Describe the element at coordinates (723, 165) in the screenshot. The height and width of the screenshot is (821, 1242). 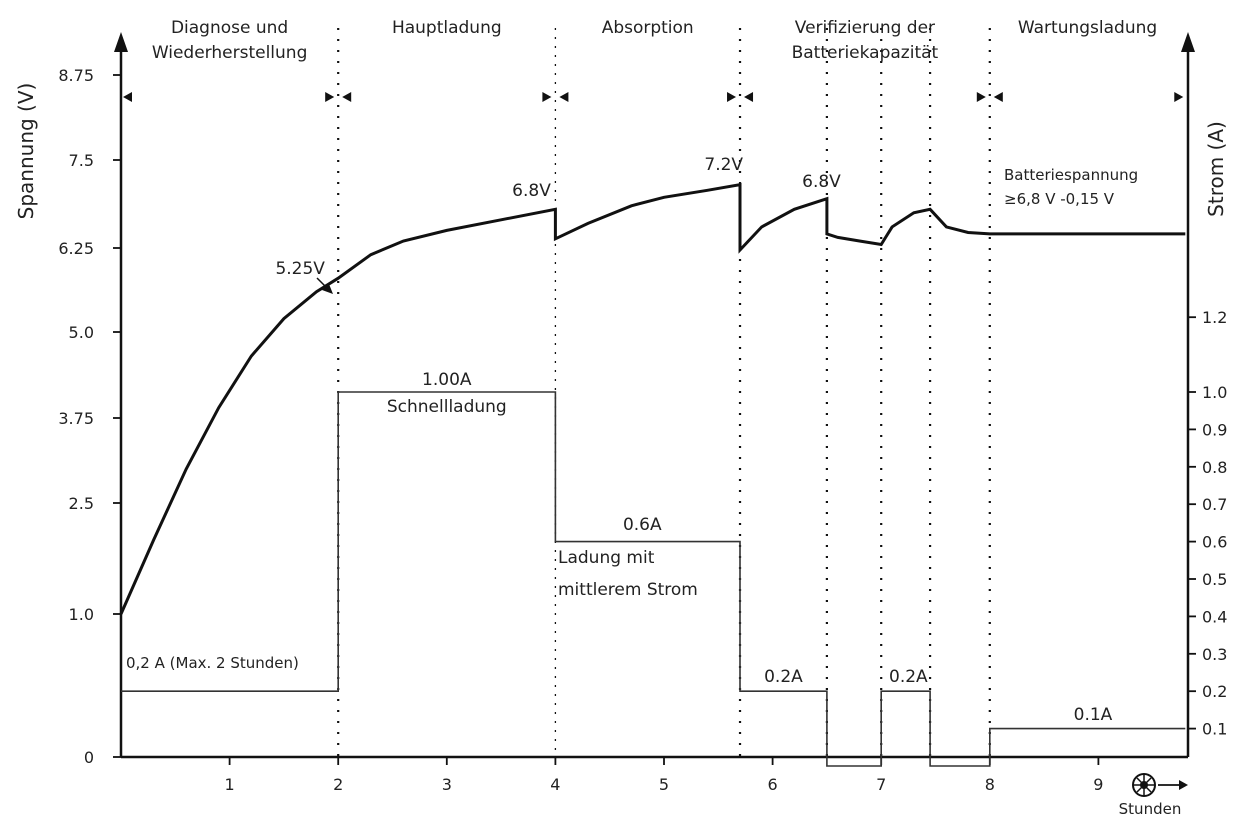
I see `annotation-2: 7.2V` at that location.